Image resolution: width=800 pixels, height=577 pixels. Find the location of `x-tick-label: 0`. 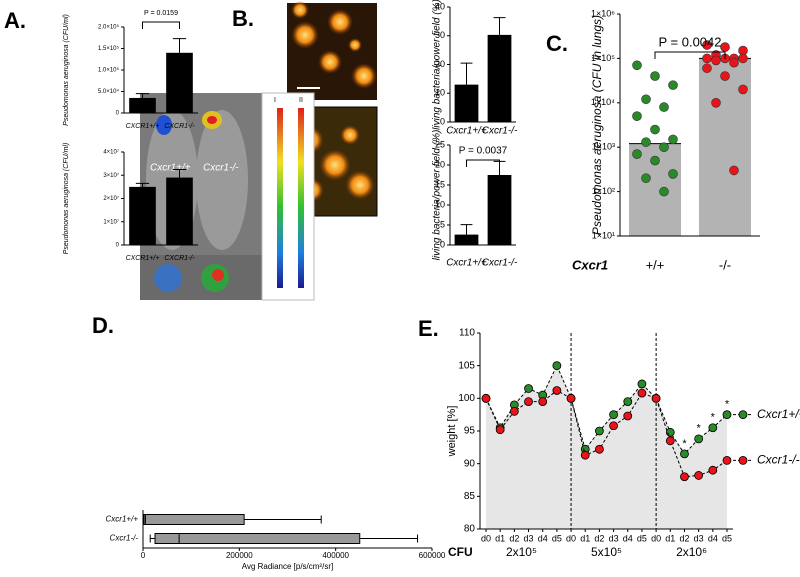

x-tick-label: 0 is located at coordinates (143, 555).